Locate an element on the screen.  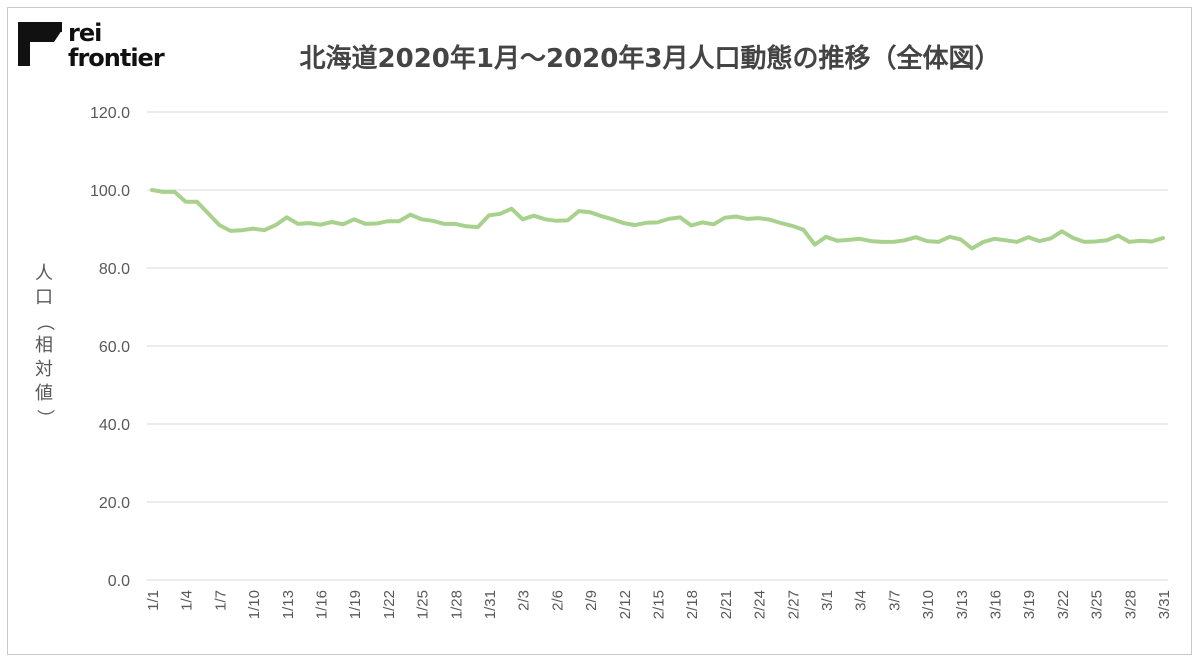
x-tick-label: 1/28 is located at coordinates (456, 604).